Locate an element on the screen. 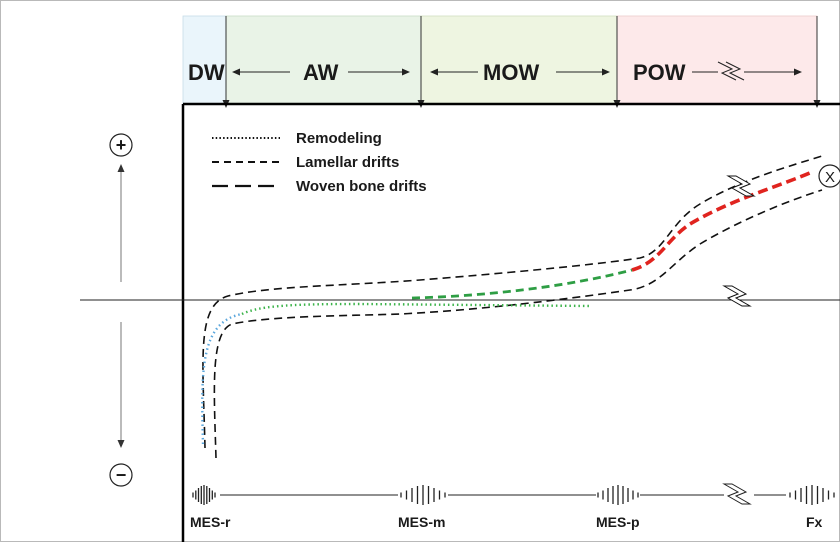  aw-right-arrowhead is located at coordinates (406, 72).